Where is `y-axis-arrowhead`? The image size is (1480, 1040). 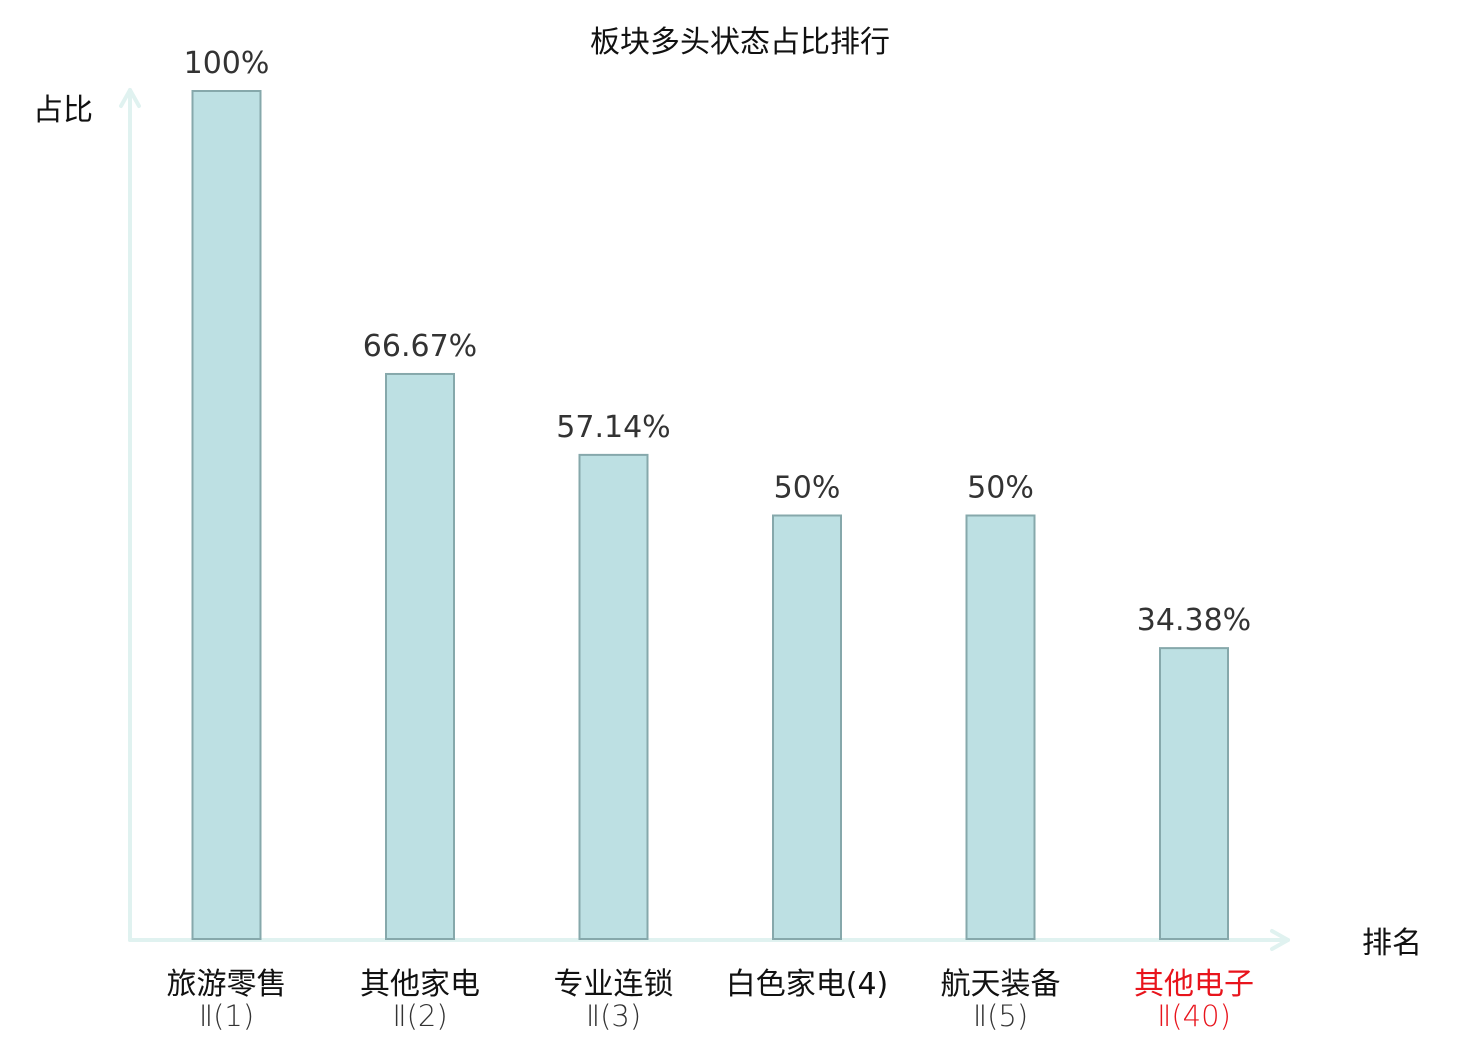
y-axis-arrowhead is located at coordinates (130, 98).